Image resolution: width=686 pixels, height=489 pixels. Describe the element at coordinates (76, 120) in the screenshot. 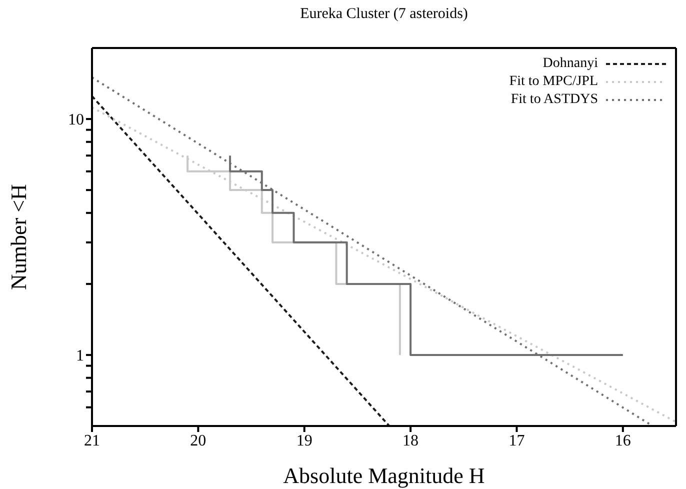

I see `y-tick-label: 10` at that location.